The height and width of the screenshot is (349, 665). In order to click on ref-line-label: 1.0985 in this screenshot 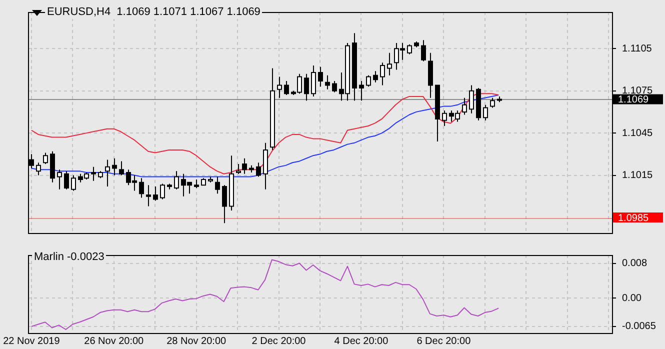, I will do `click(634, 218)`.